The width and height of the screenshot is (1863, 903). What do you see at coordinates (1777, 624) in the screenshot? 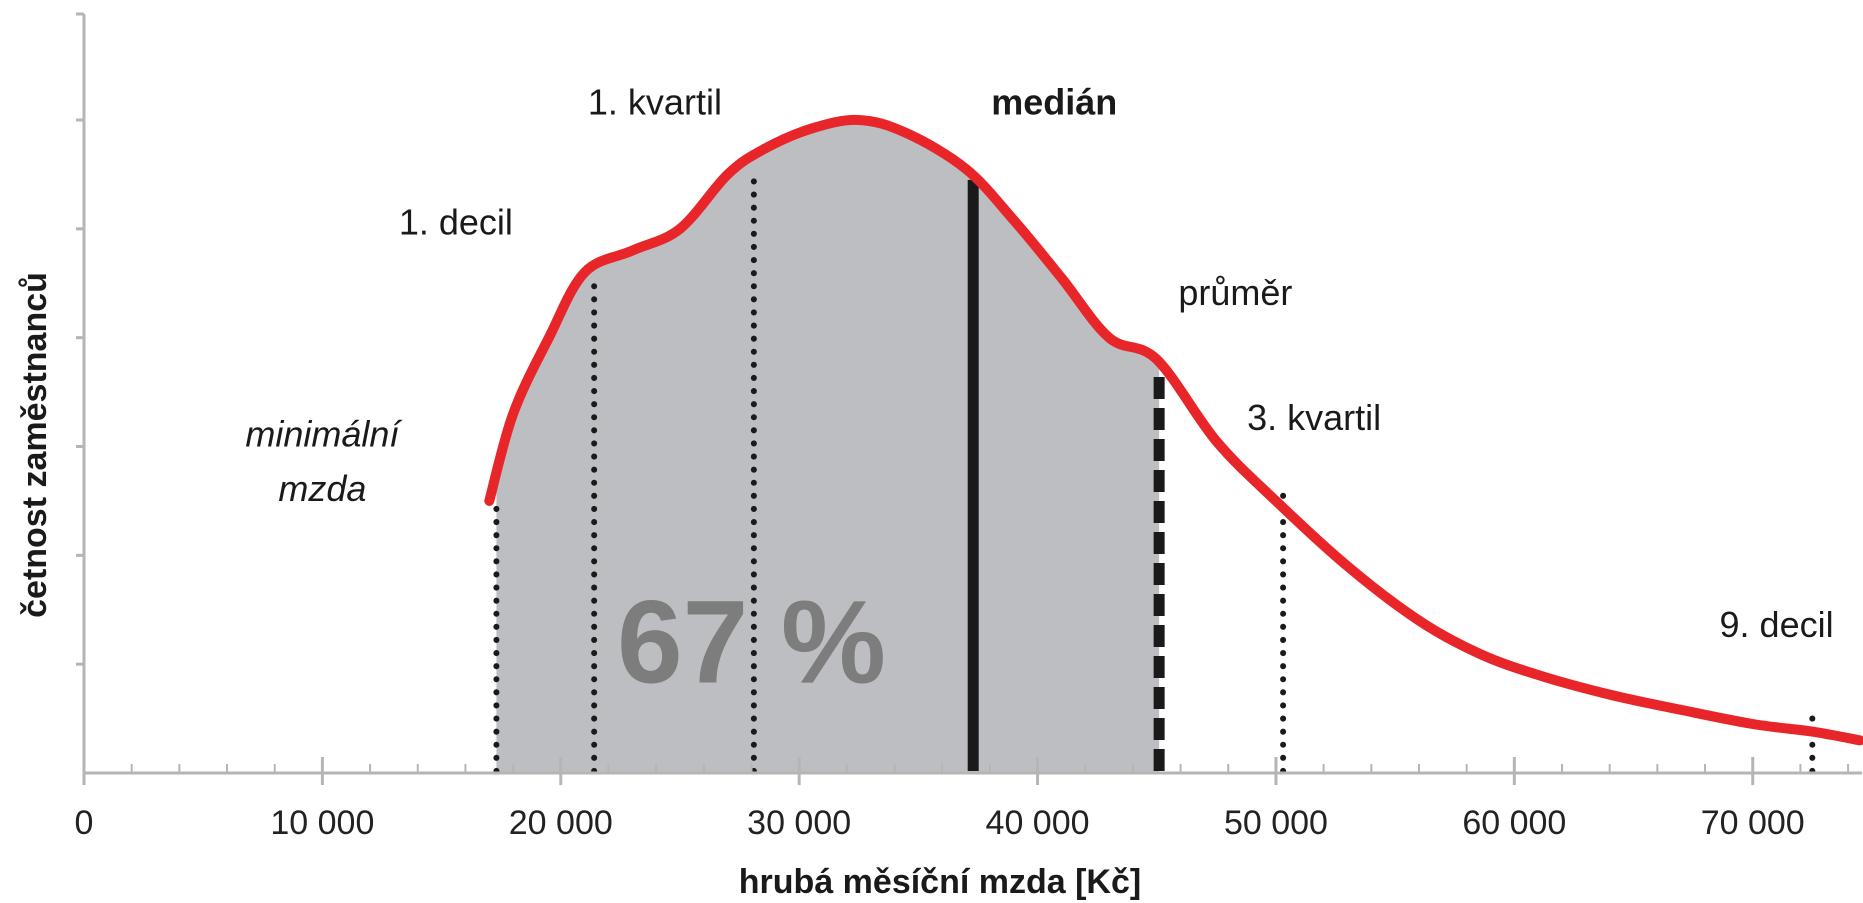
I see `annotation-label: 9. decil` at bounding box center [1777, 624].